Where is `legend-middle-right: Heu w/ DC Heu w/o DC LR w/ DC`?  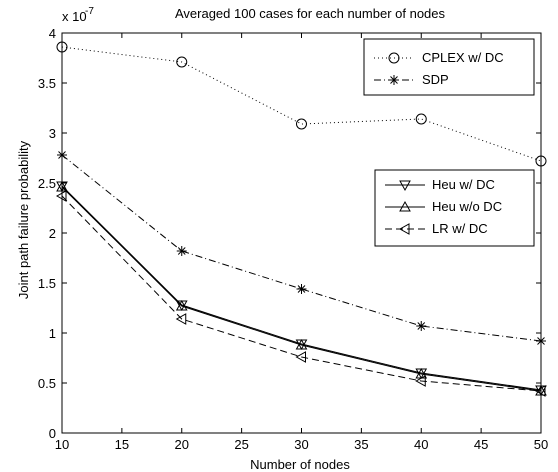
legend-middle-right: Heu w/ DC Heu w/o DC LR w/ DC is located at coordinates (454, 208).